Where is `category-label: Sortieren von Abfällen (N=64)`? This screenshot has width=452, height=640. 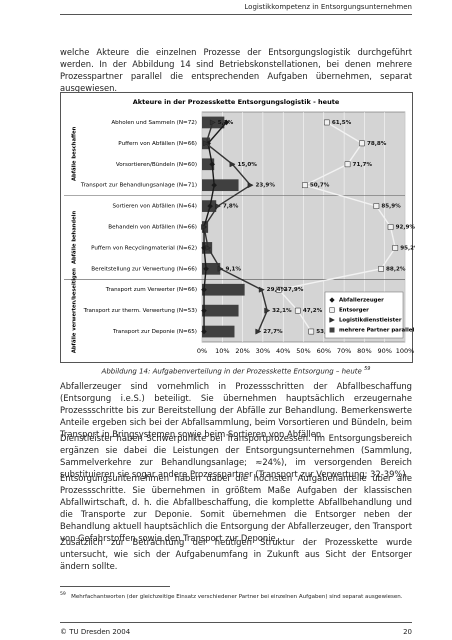 category-label: Sortieren von Abfällen (N=64) is located at coordinates (155, 207).